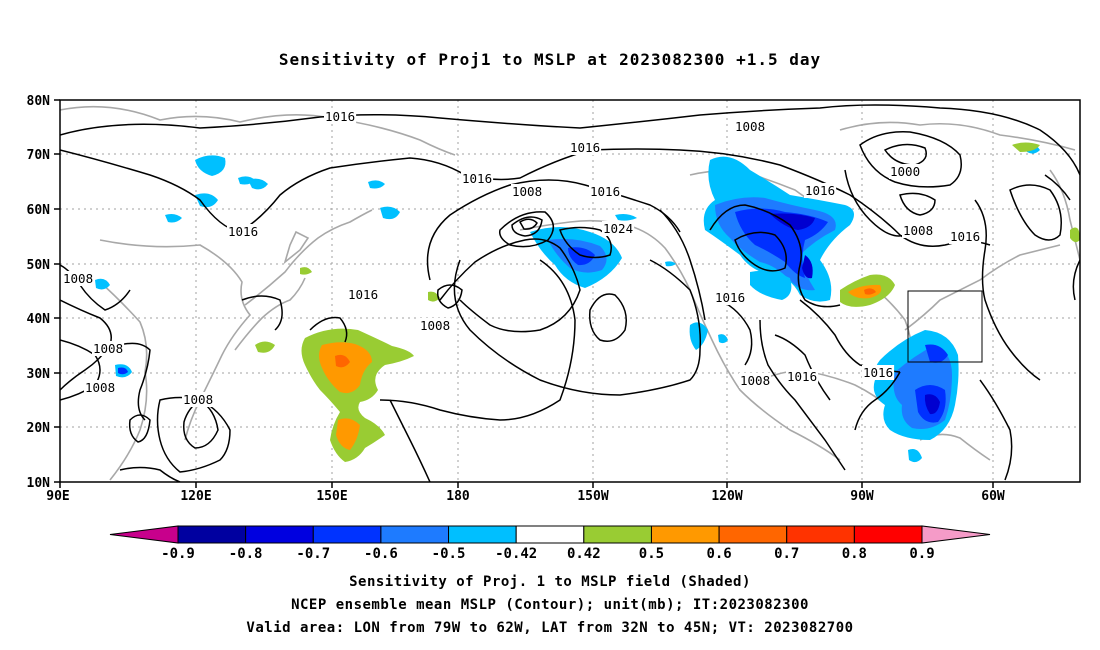 The width and height of the screenshot is (1100, 650). Describe the element at coordinates (39, 155) in the screenshot. I see `lat-label: 70N` at that location.